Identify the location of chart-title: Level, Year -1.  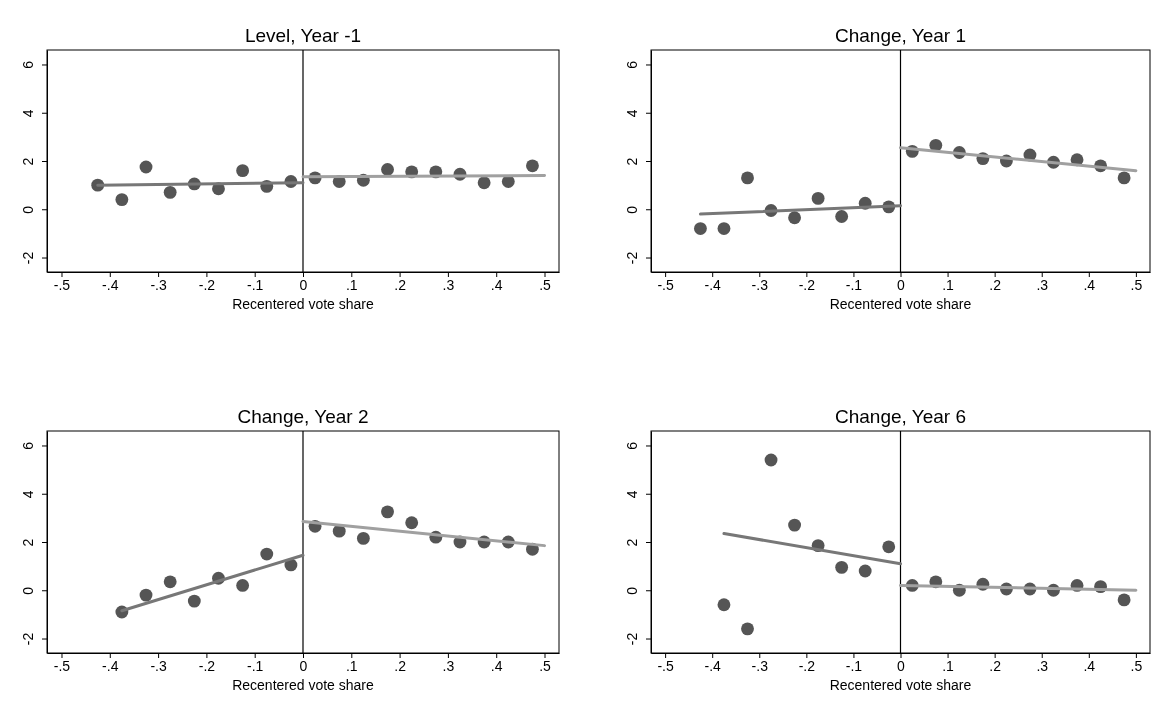
(303, 35).